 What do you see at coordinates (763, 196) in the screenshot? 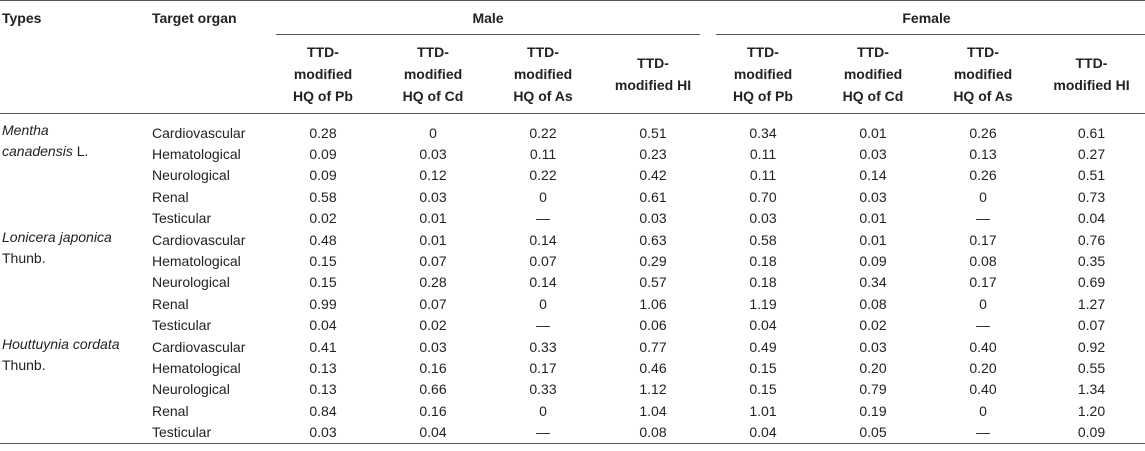
I see `value-cell: 0.70` at bounding box center [763, 196].